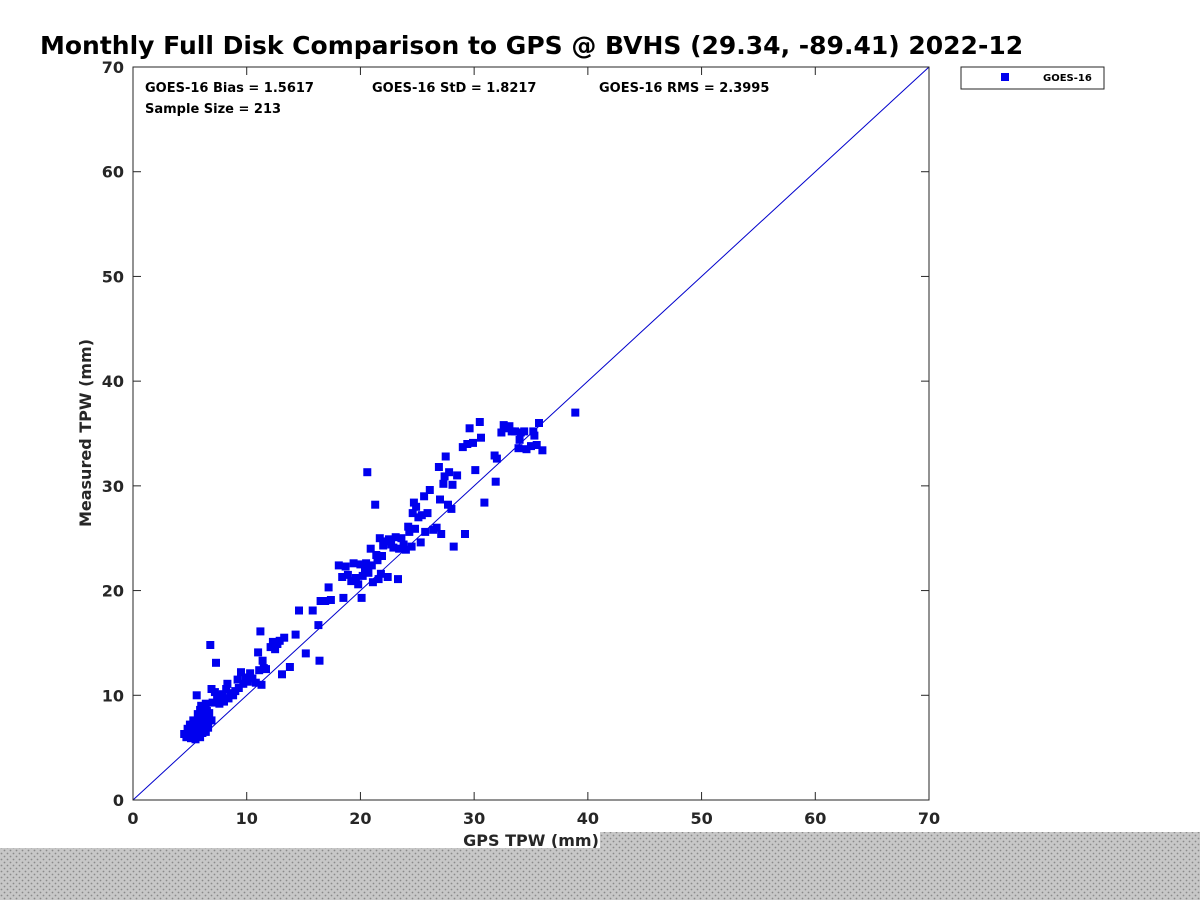 Image resolution: width=1200 pixels, height=900 pixels. Describe the element at coordinates (118, 800) in the screenshot. I see `y-tick-label: 0` at that location.